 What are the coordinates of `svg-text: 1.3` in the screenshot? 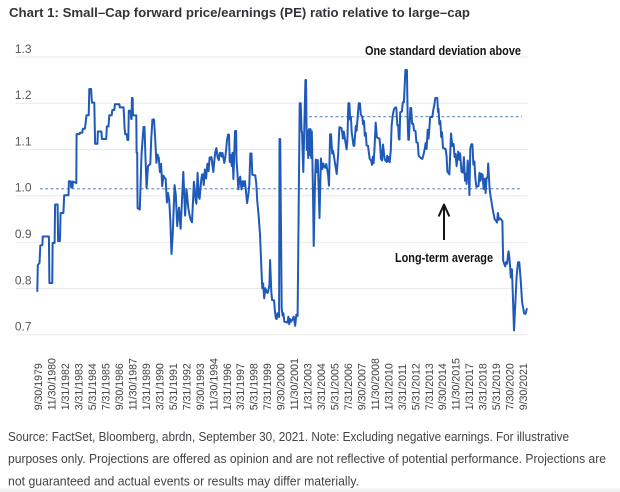 It's located at (23, 49).